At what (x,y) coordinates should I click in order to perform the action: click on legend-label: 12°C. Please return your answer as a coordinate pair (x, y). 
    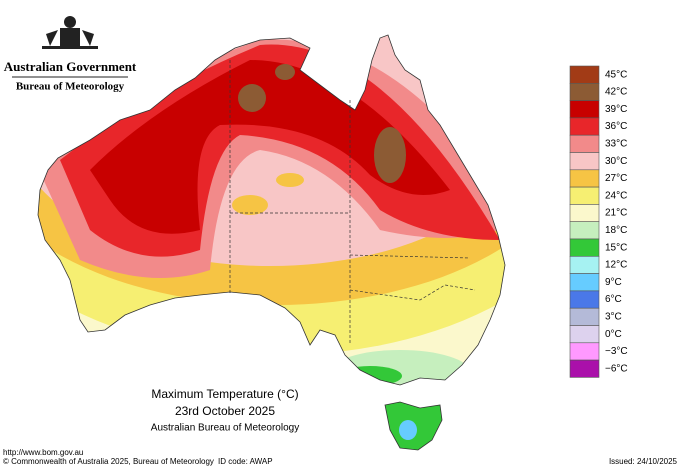
    Looking at the image, I should click on (616, 265).